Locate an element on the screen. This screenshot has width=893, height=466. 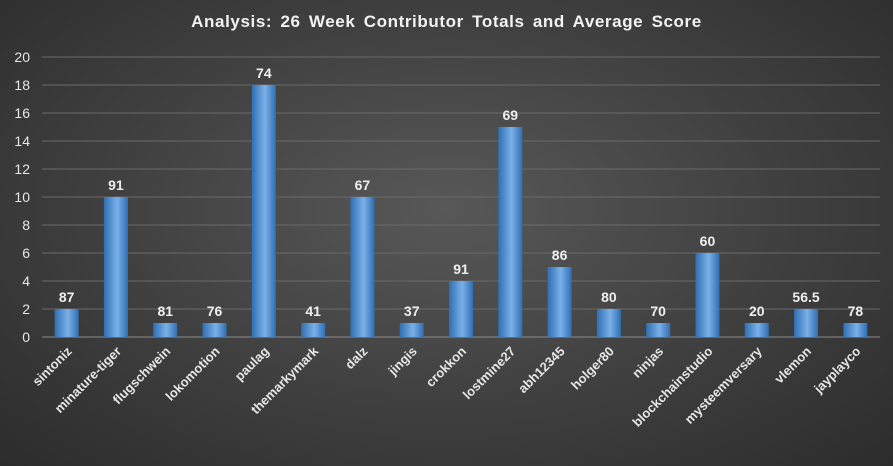
data-label: 76 is located at coordinates (215, 311).